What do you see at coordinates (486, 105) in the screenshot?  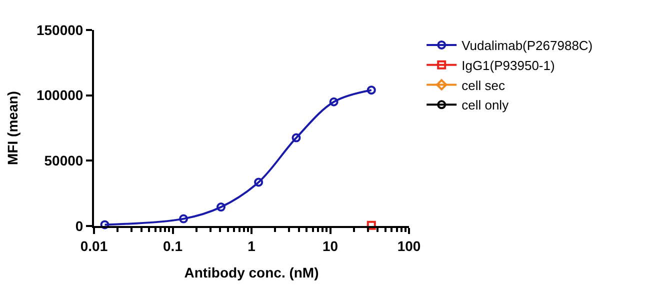 I see `legend-label: cell only` at bounding box center [486, 105].